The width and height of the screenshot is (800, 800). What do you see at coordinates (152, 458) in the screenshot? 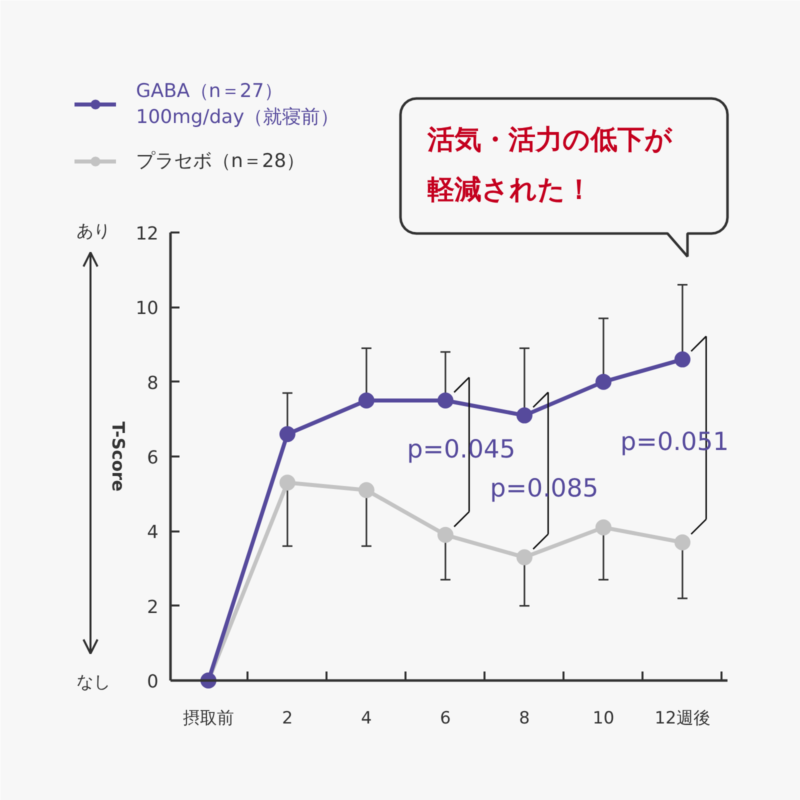
I see `y-tick-label: 6` at bounding box center [152, 458].